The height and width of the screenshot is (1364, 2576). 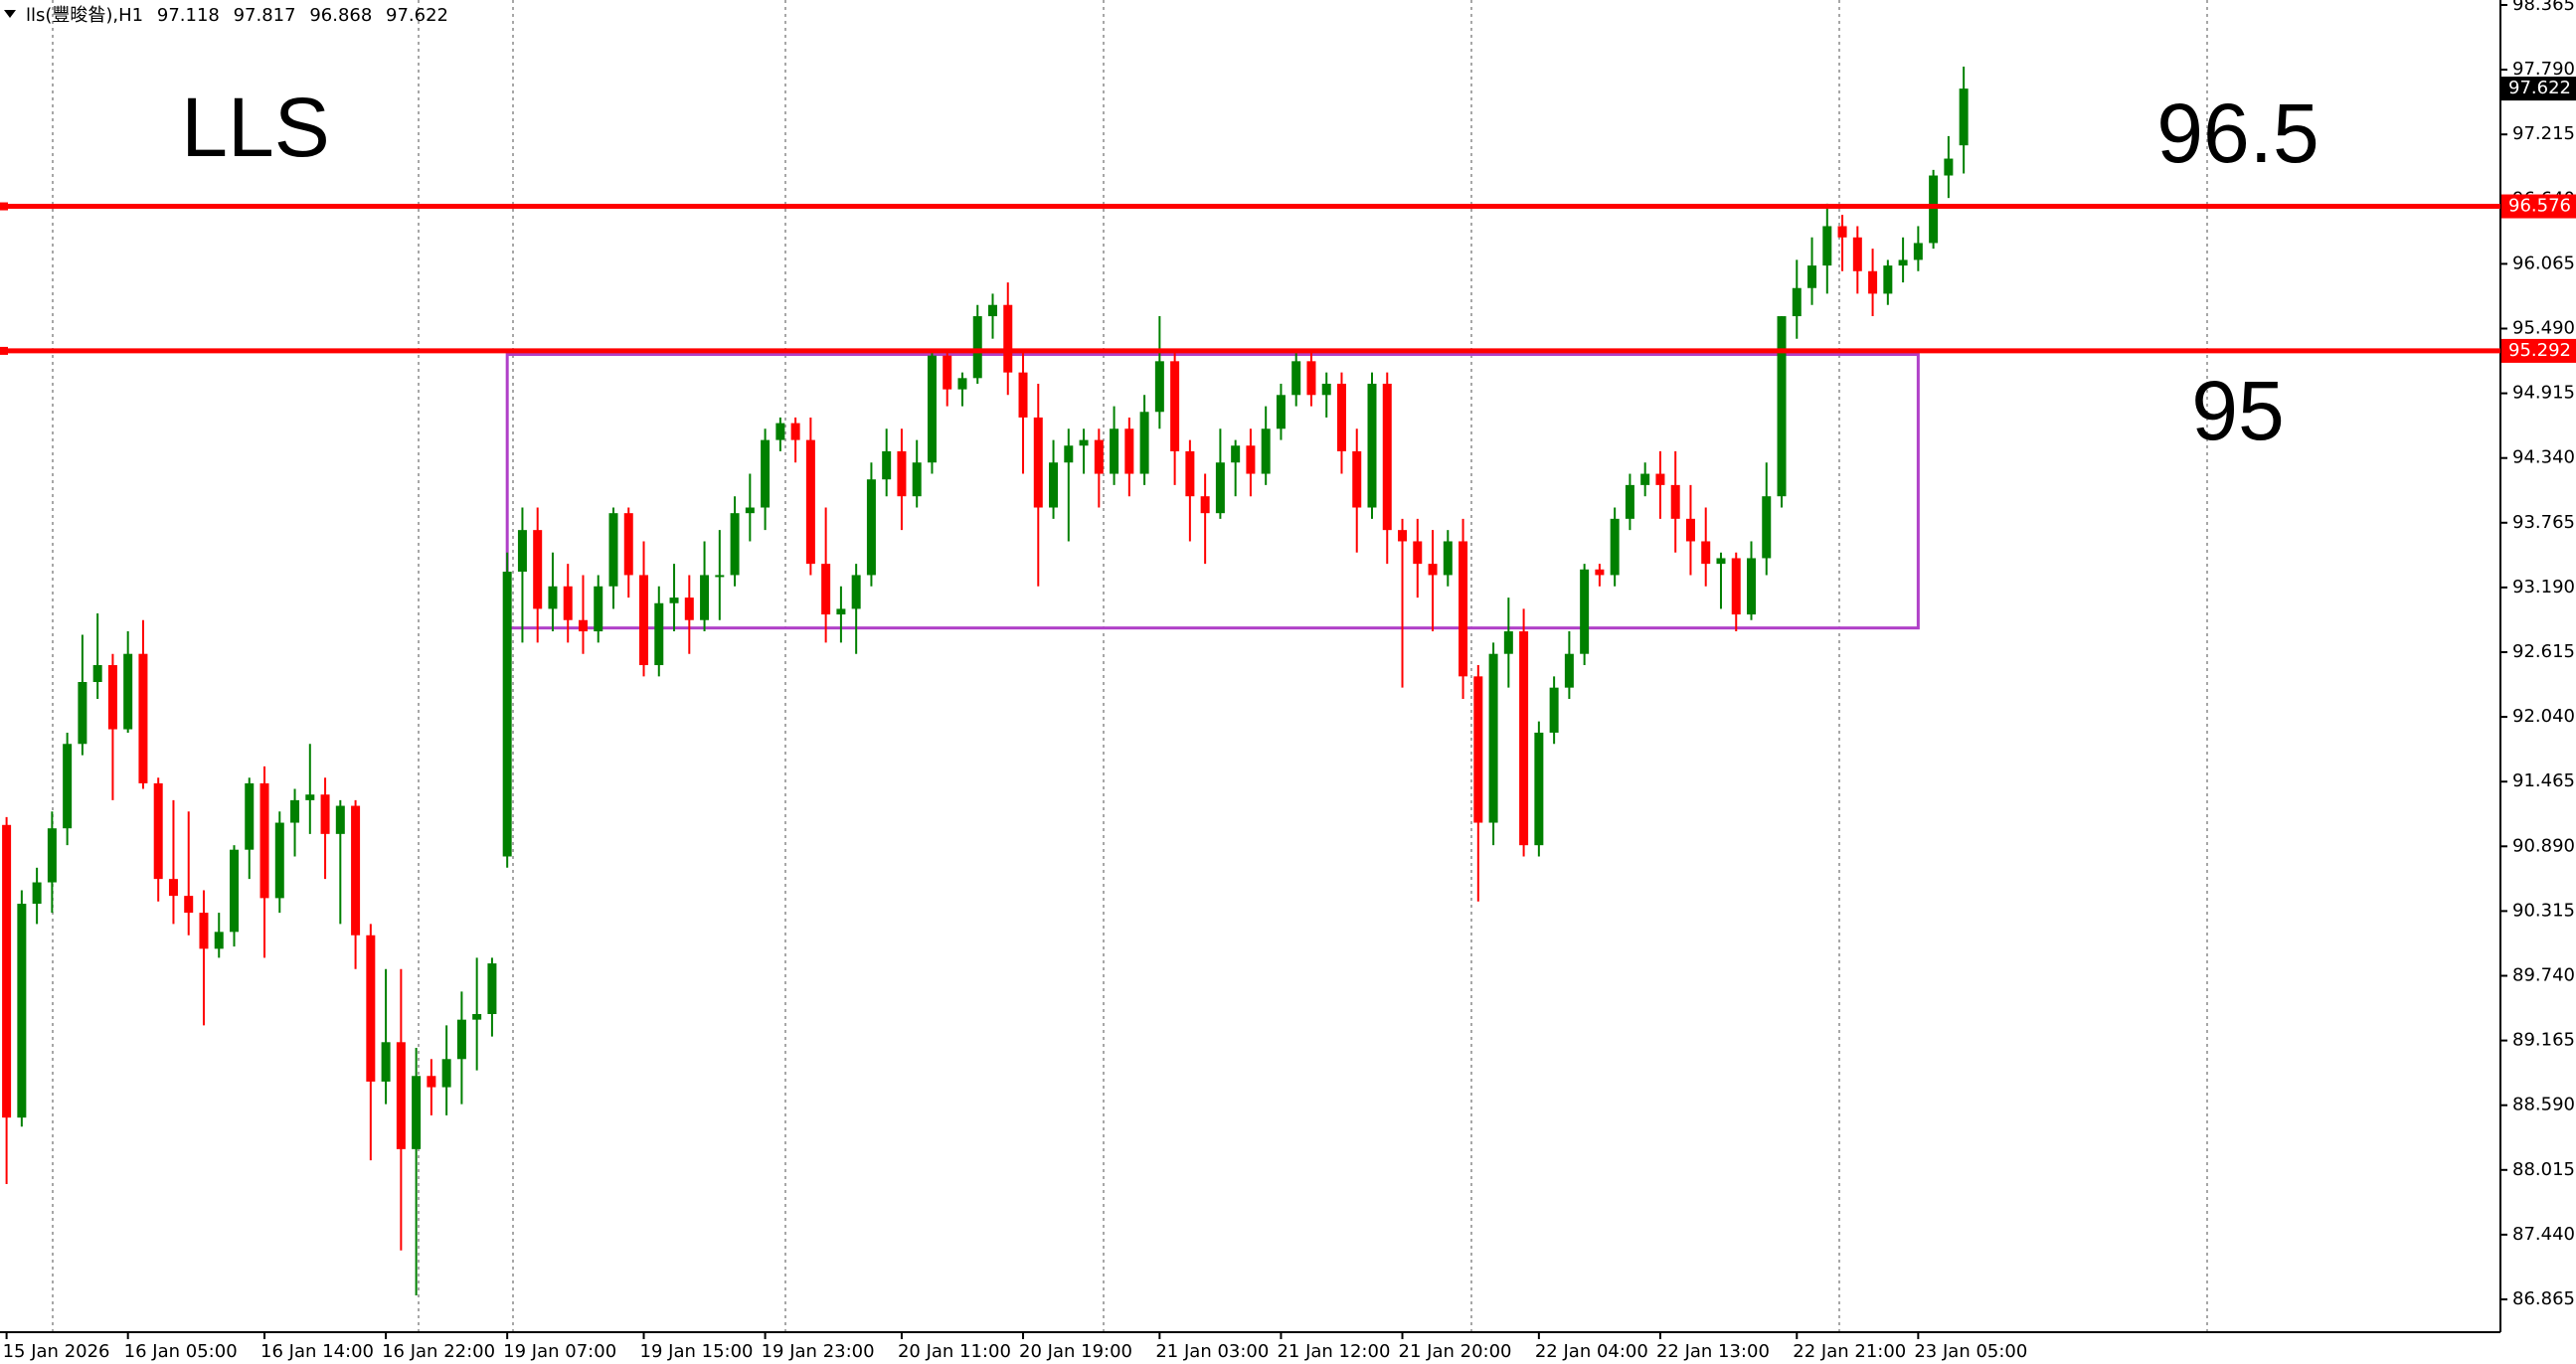 I want to click on hline-marker, so click(x=4, y=350).